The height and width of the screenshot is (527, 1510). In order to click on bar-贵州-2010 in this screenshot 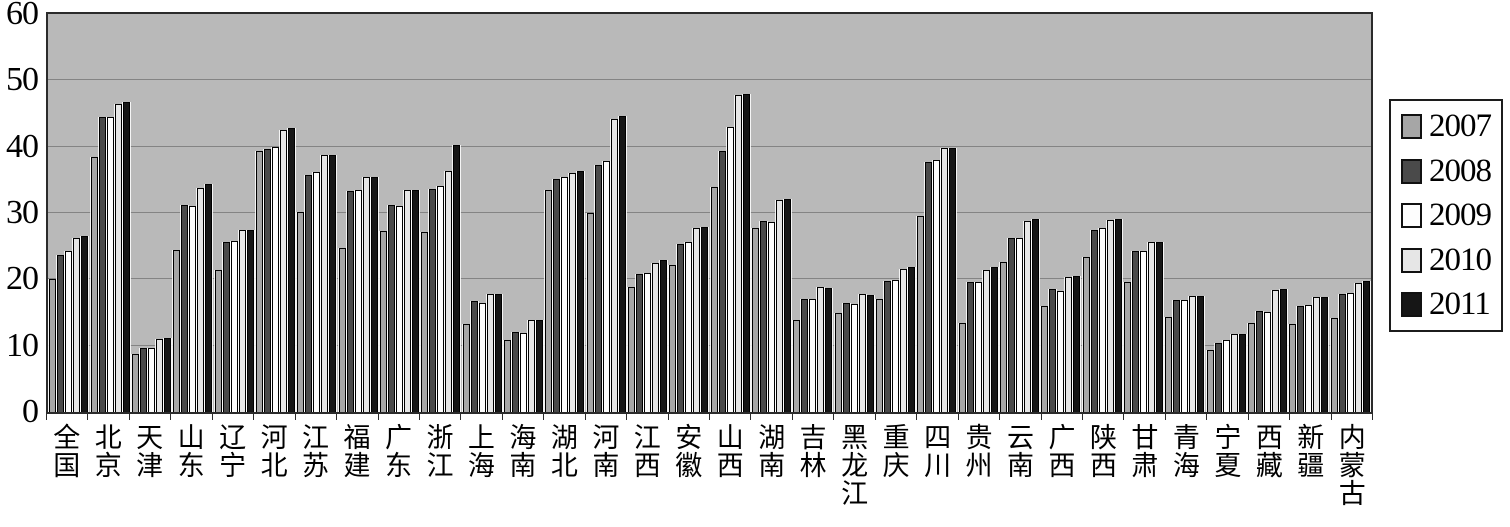, I will do `click(986, 341)`.